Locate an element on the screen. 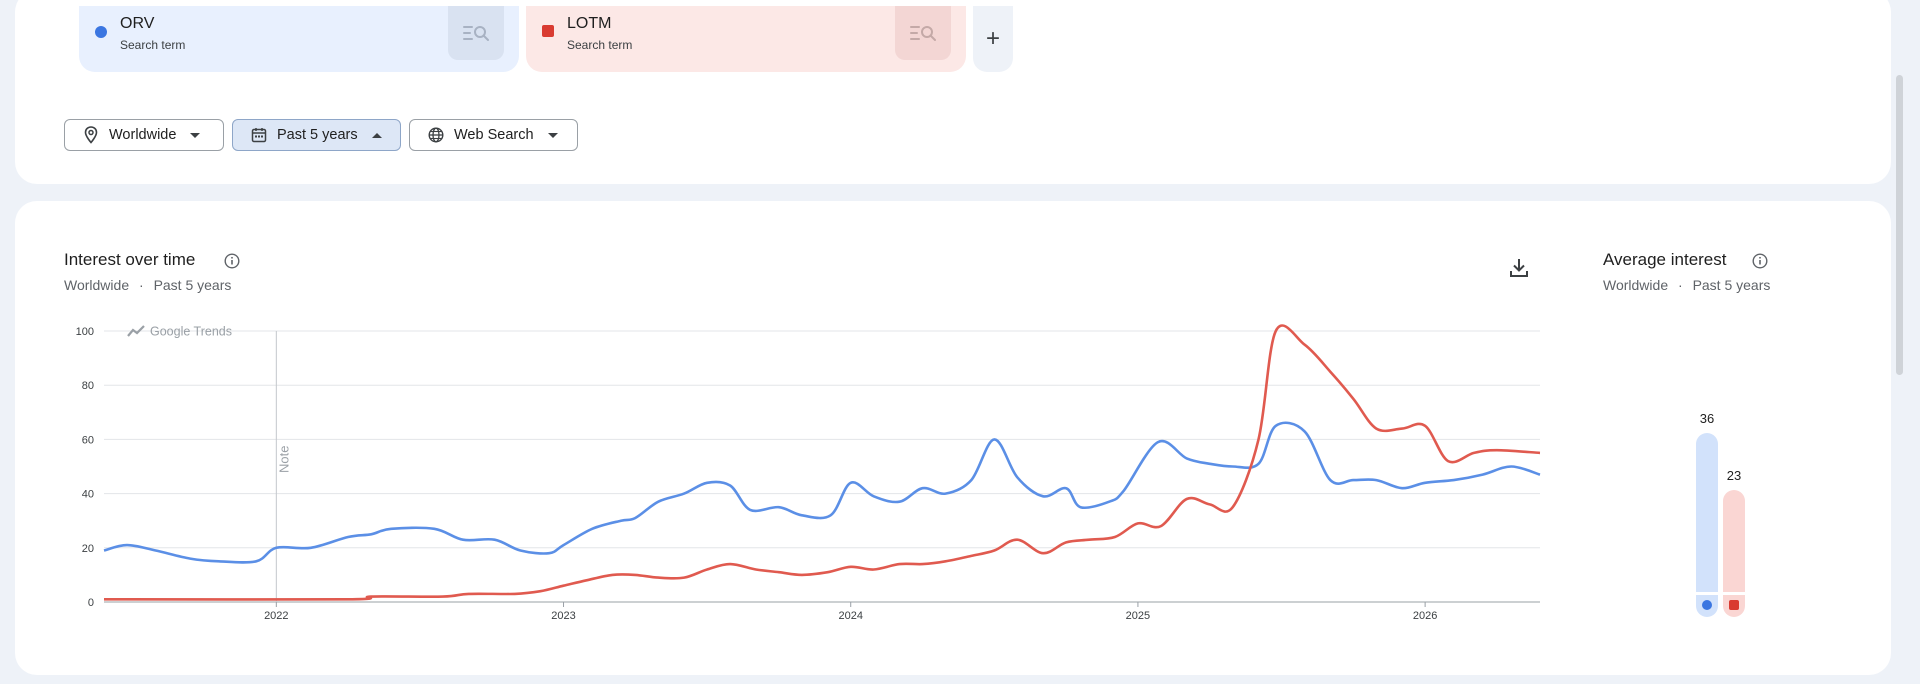 Image resolution: width=1920 pixels, height=684 pixels. x-tick-label: 2022 is located at coordinates (276, 615).